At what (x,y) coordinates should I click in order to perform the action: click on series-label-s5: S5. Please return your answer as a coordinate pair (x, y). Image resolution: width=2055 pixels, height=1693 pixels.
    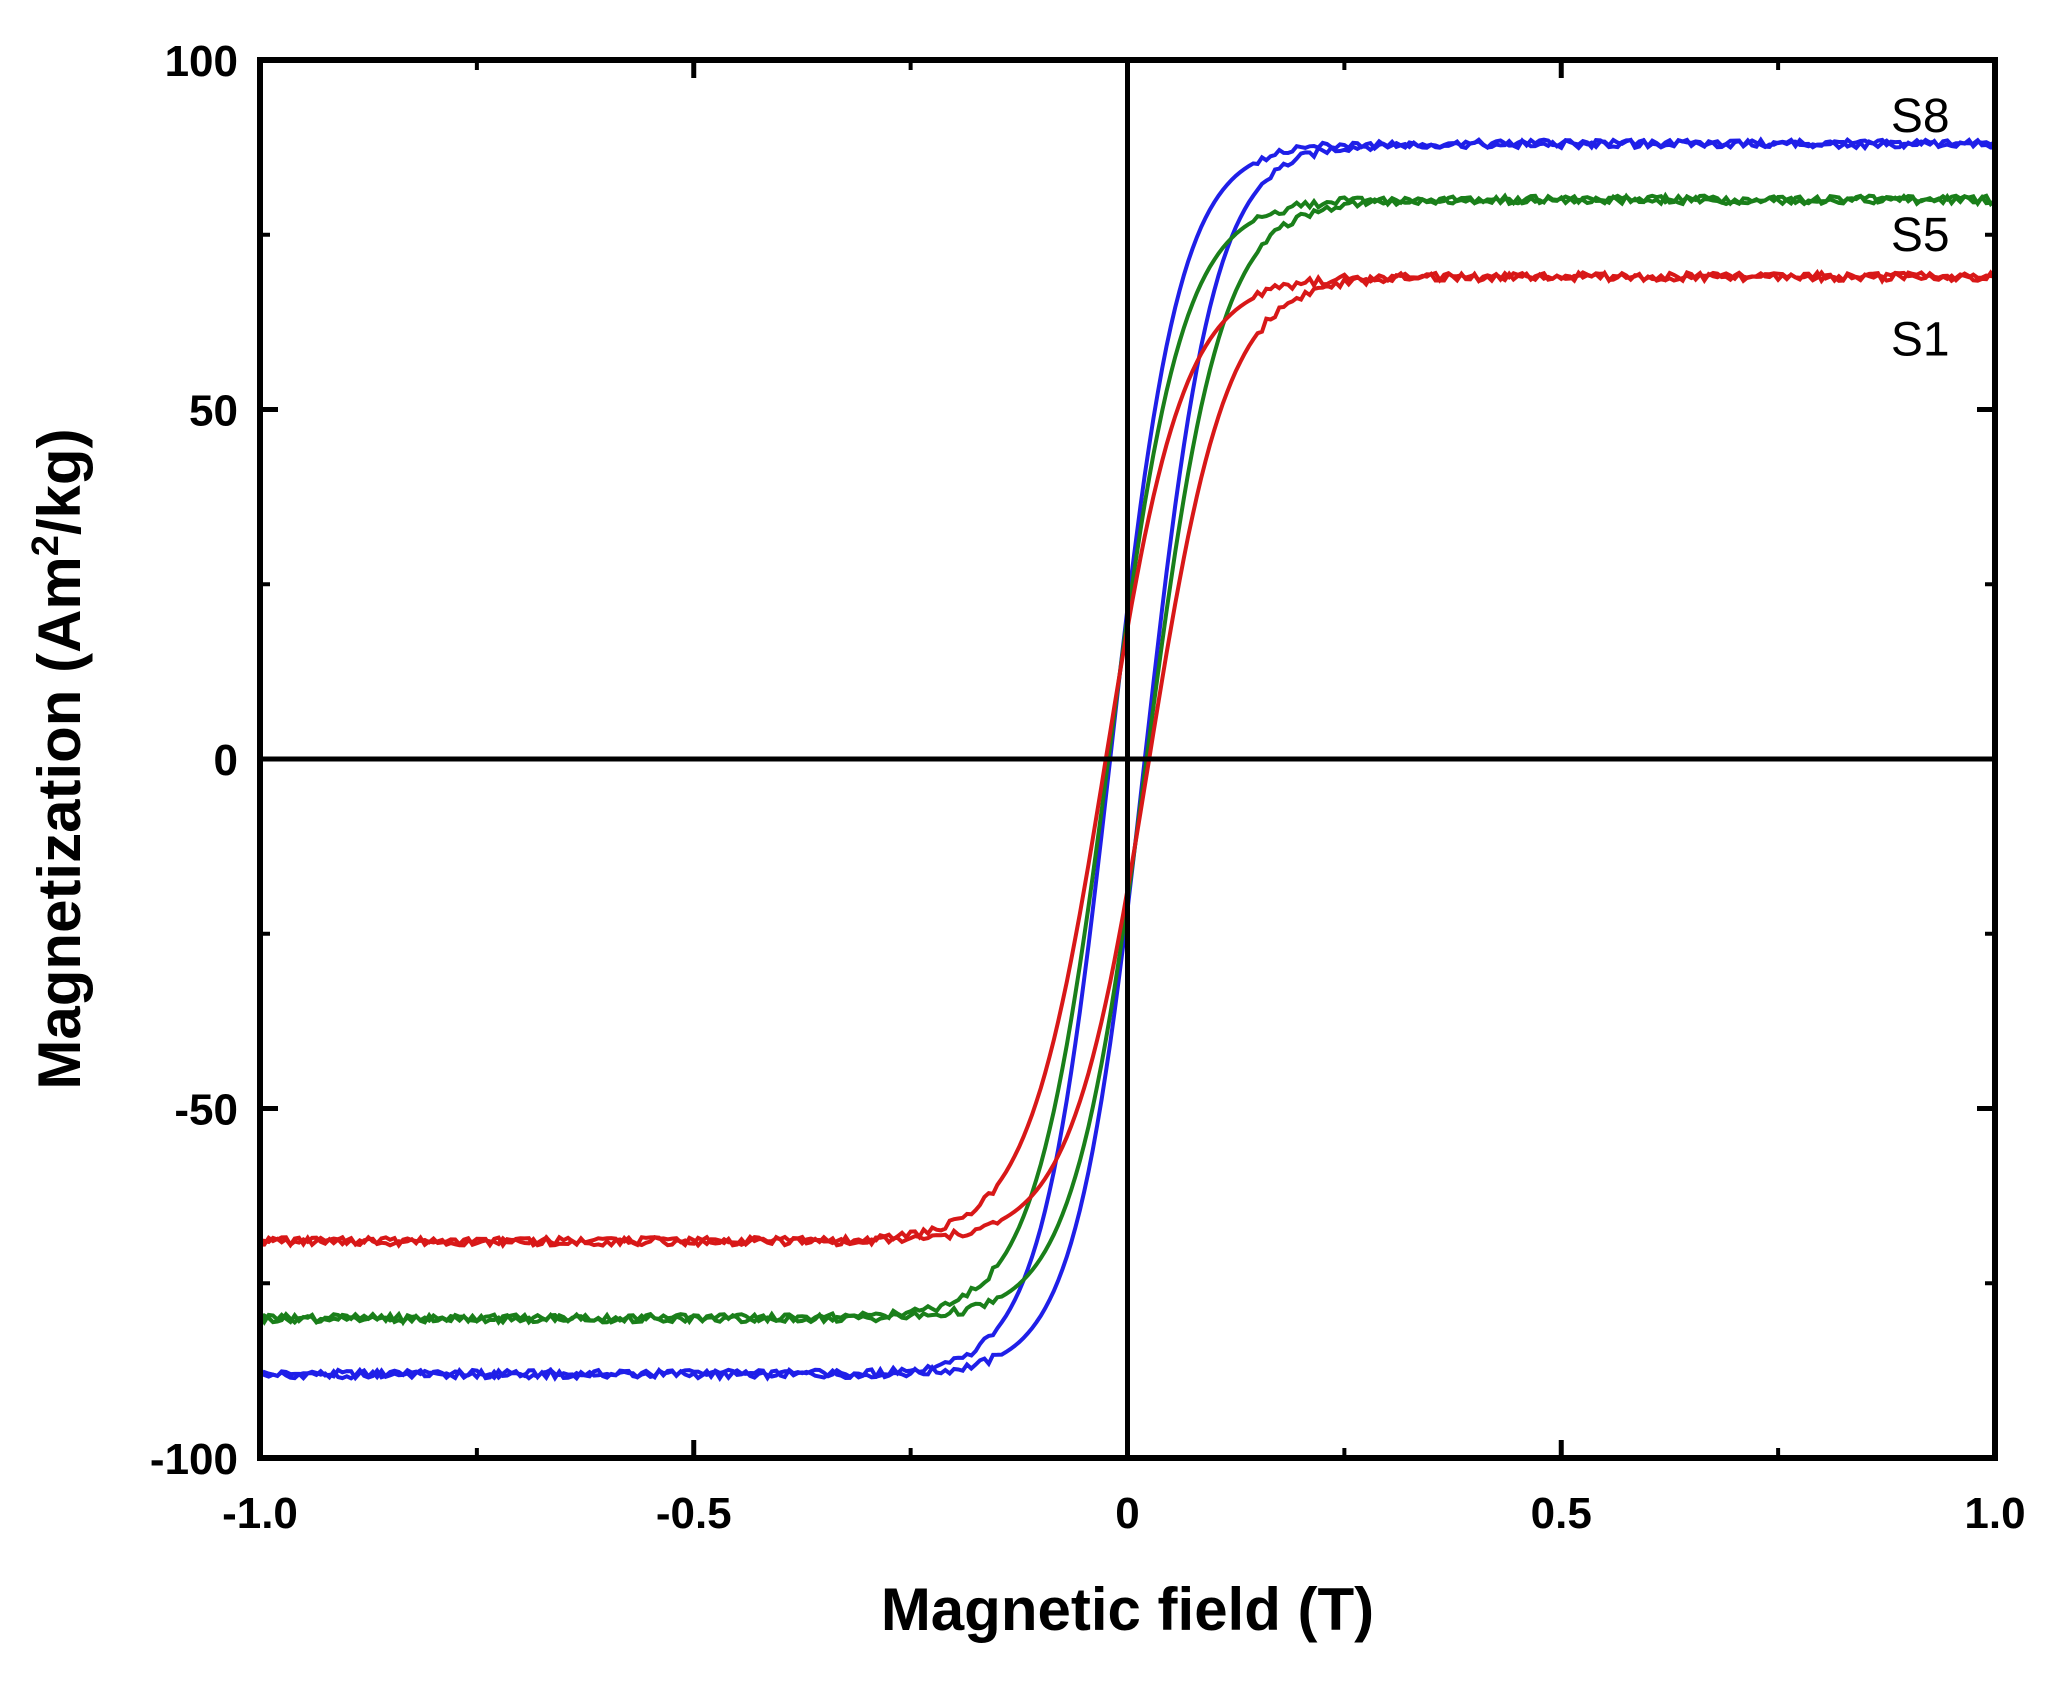
    Looking at the image, I should click on (1920, 235).